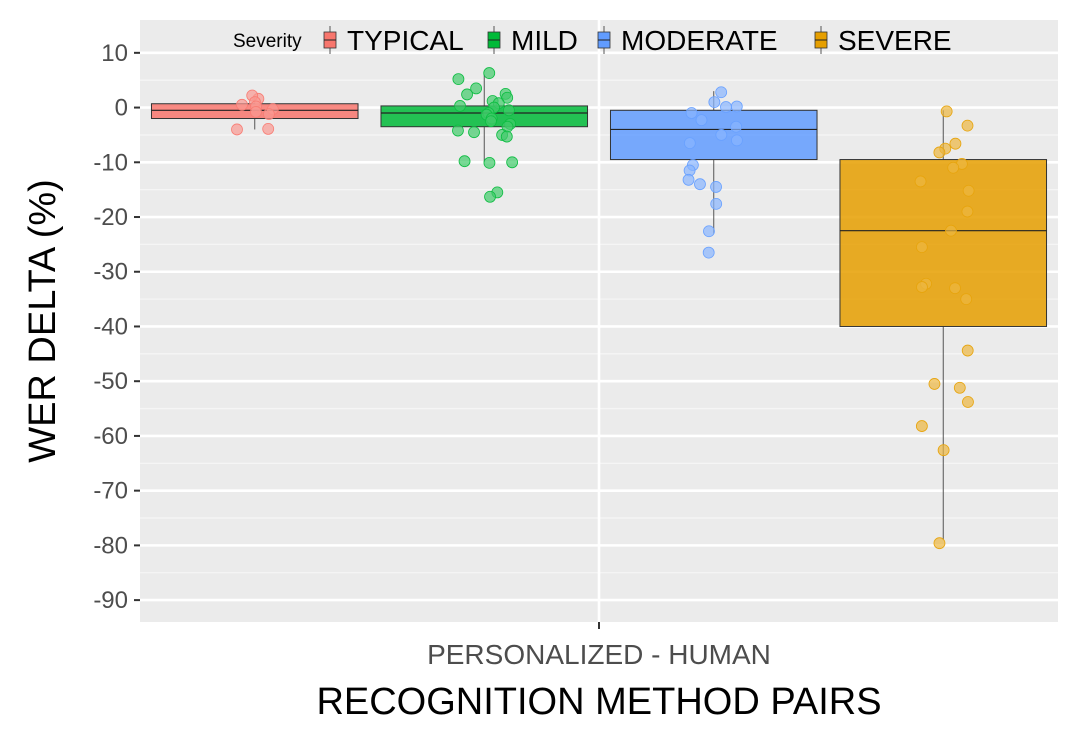  I want to click on box-severe, so click(943, 325).